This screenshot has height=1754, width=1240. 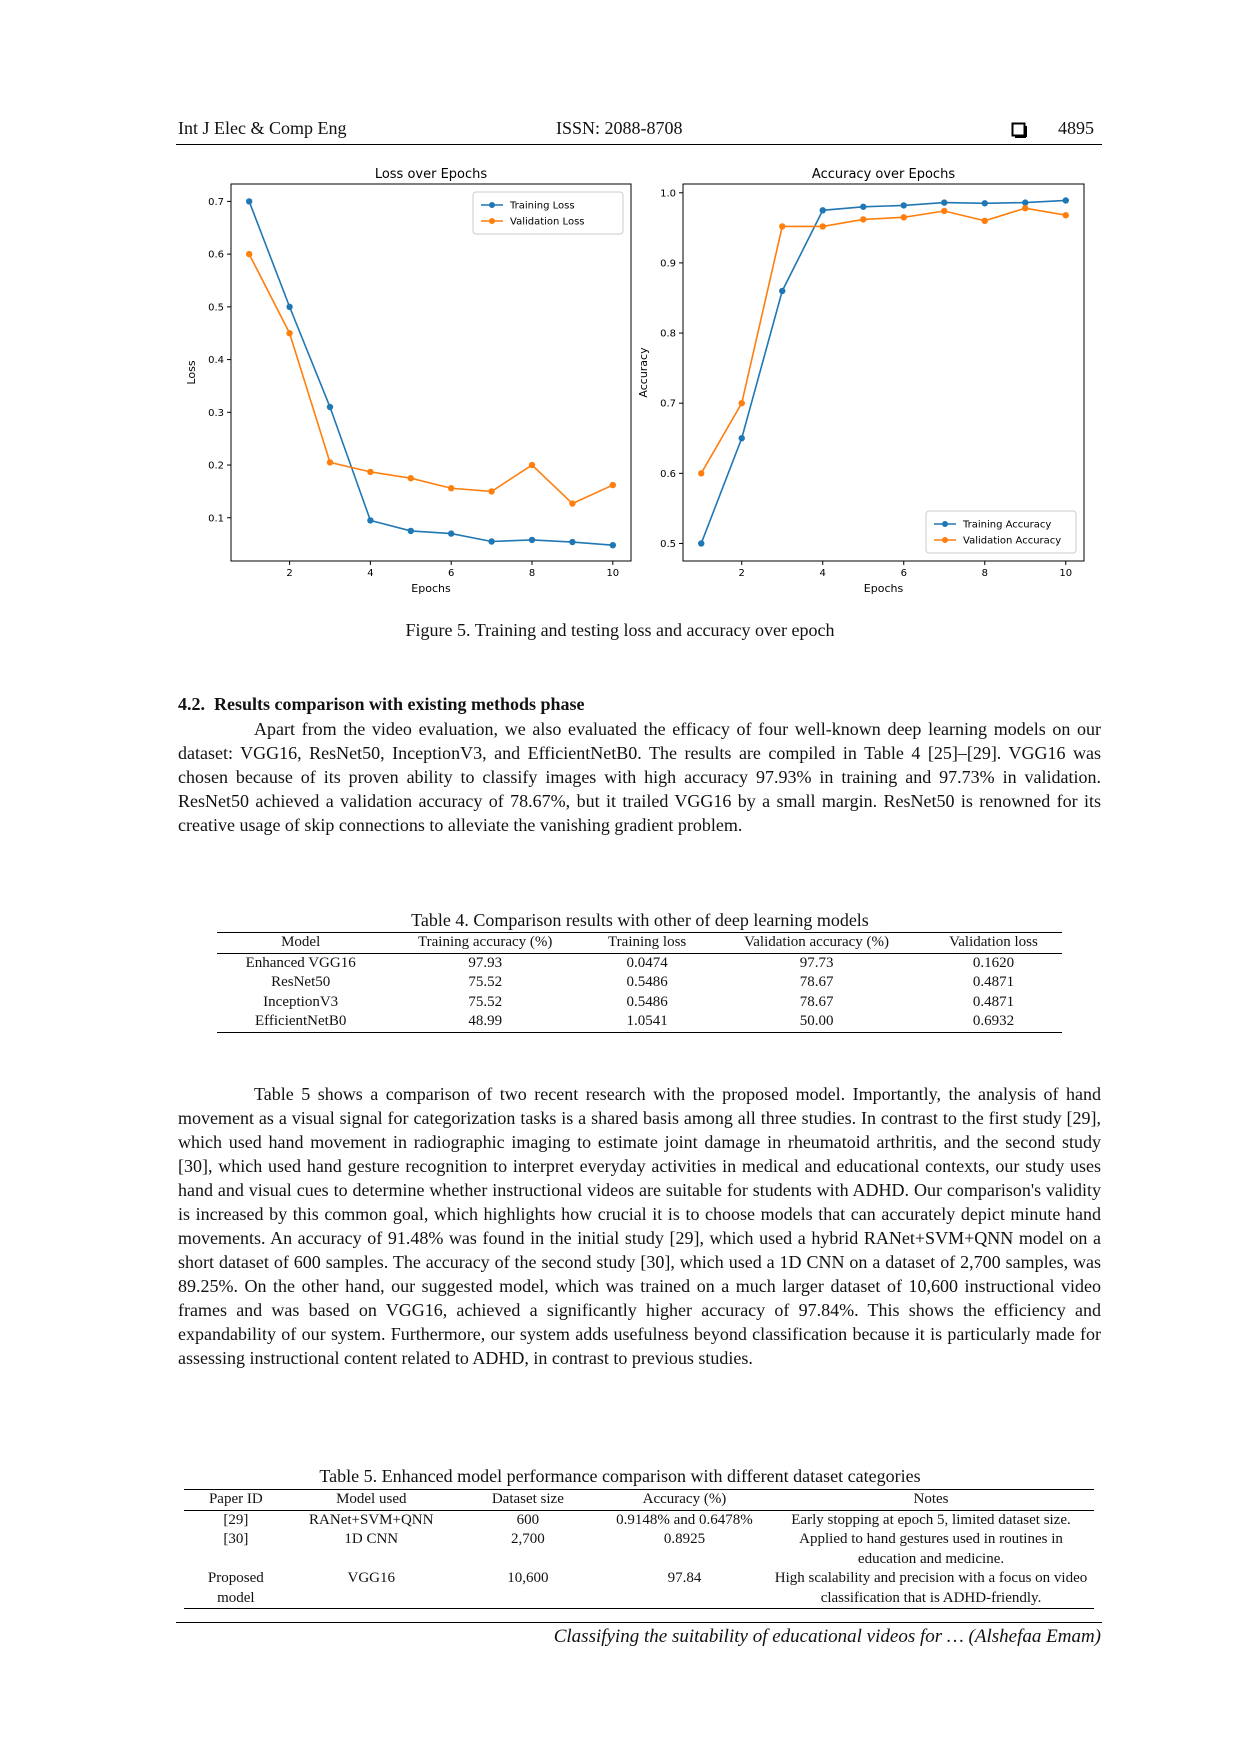 What do you see at coordinates (216, 360) in the screenshot?
I see `y-tick-label: 0.4` at bounding box center [216, 360].